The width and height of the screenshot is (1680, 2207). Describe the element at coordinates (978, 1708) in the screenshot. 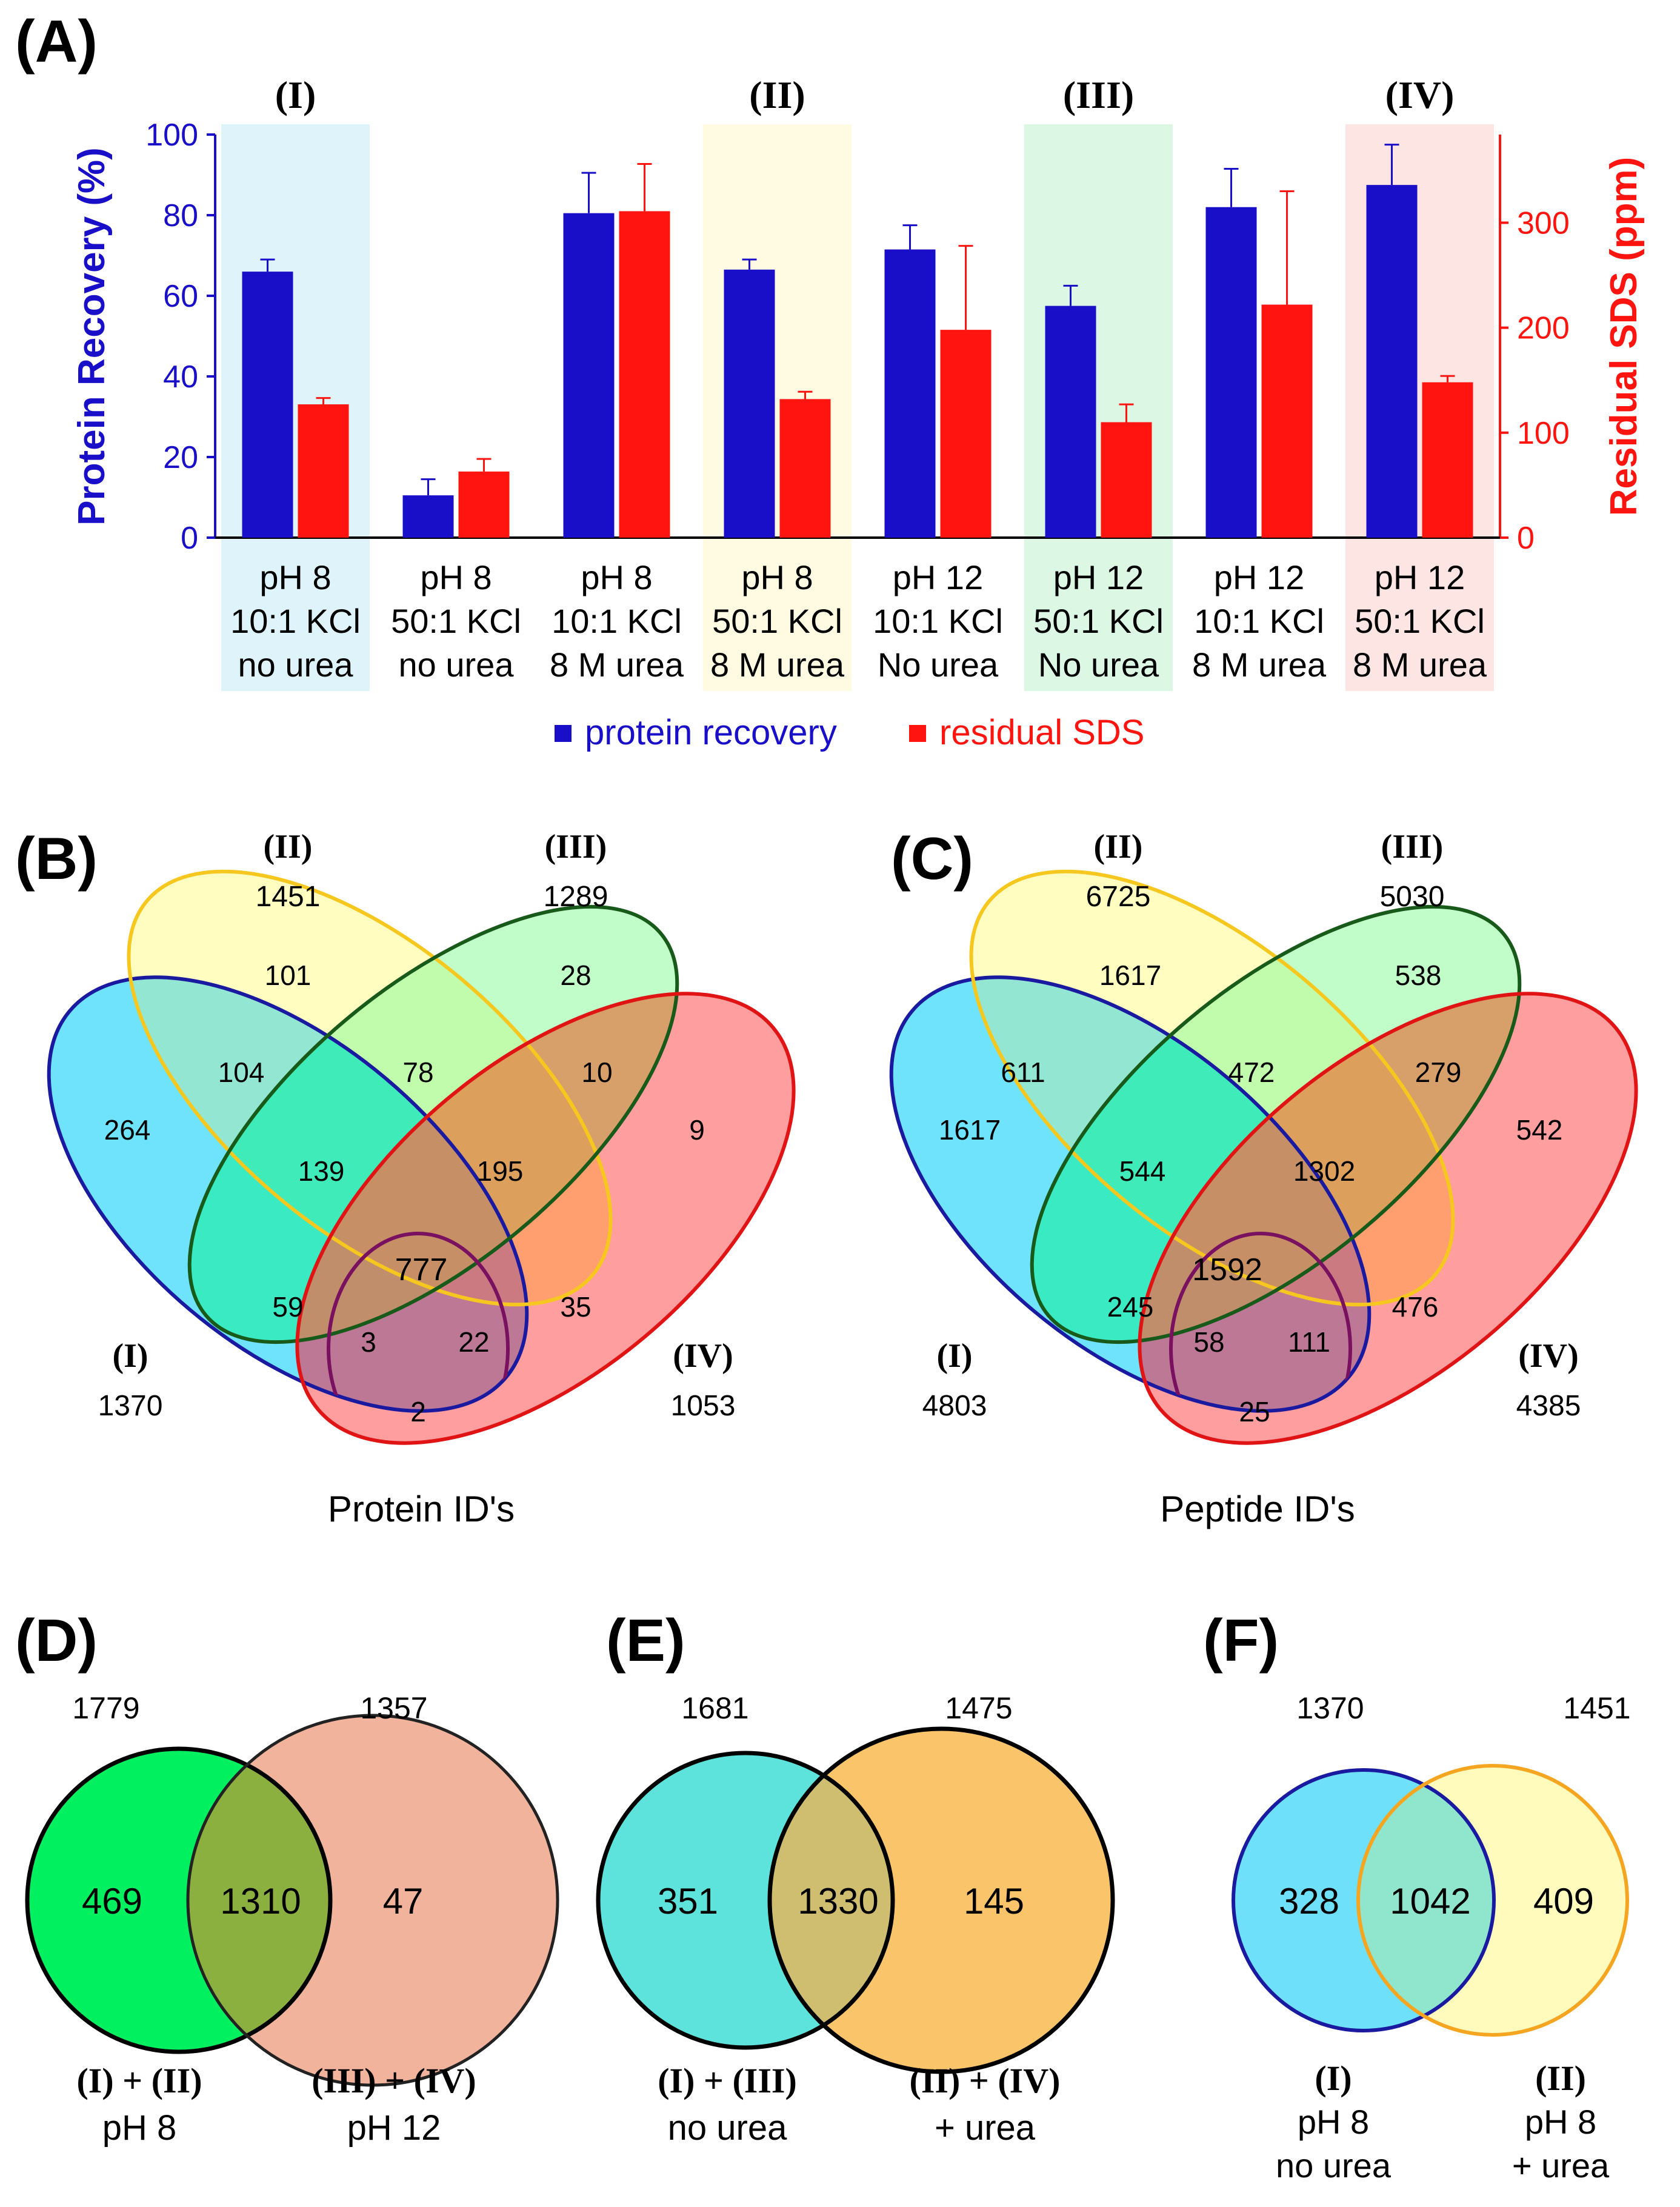

I see `right-total: 1475` at that location.